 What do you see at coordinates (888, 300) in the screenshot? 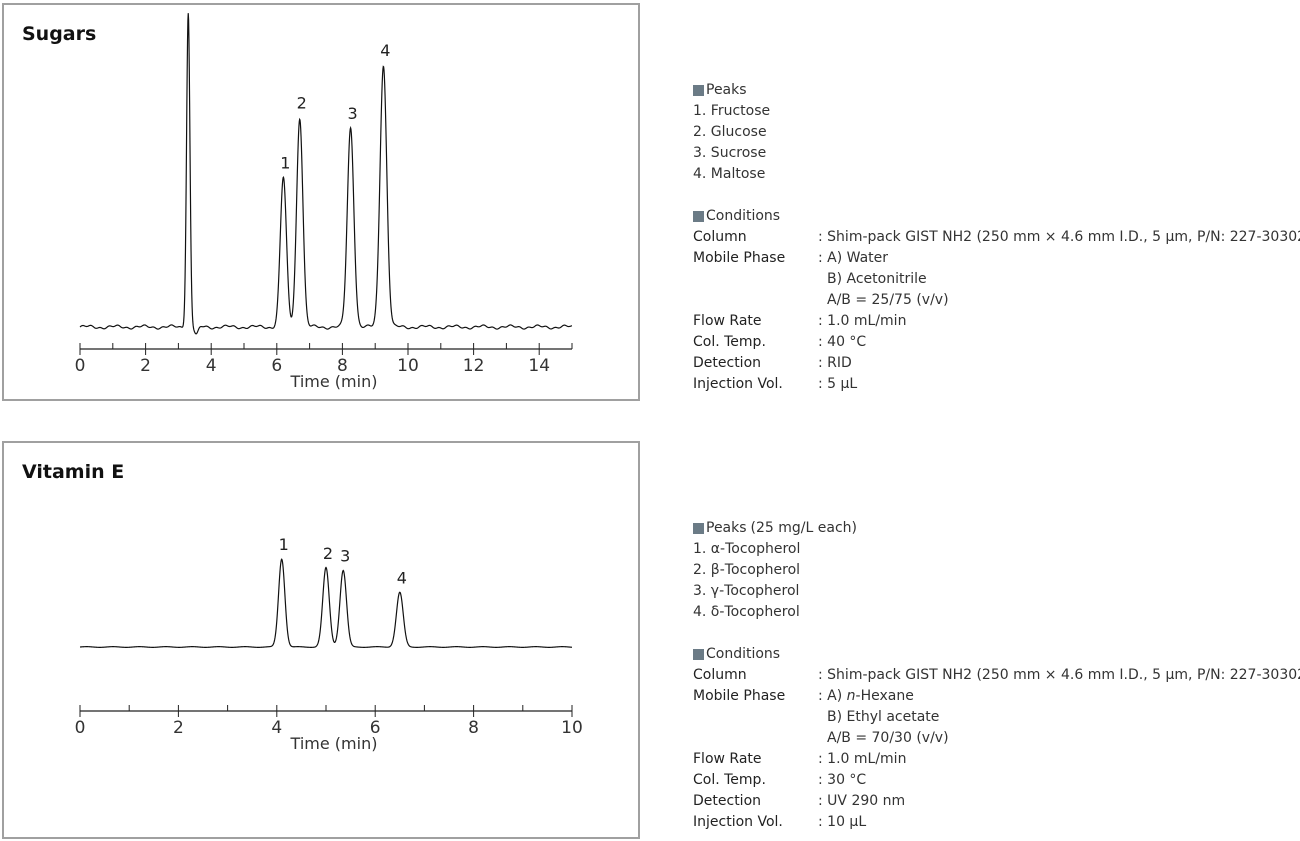
I see `mobile-phase-ratio: A/B = 25/75 (v/v)` at bounding box center [888, 300].